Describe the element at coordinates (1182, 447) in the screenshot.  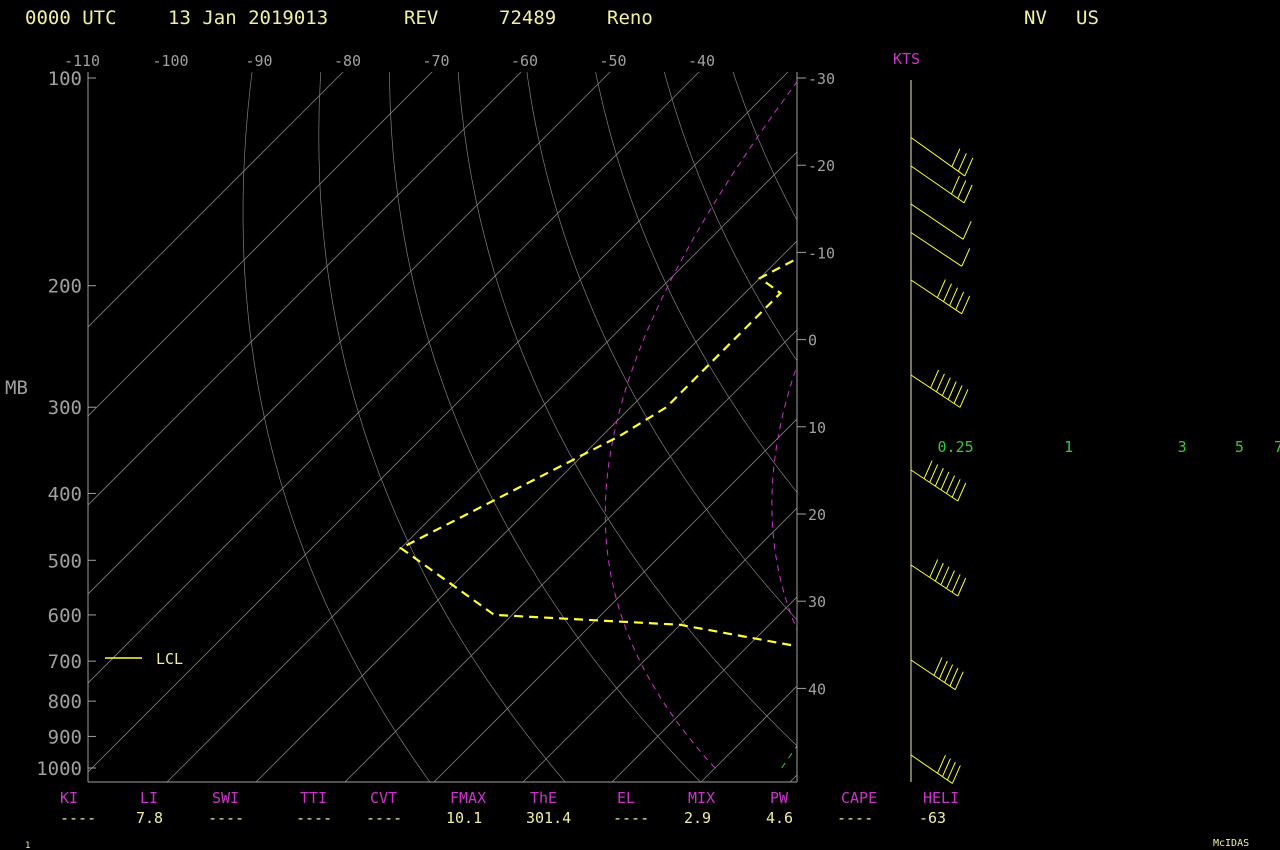
I see `mixing-ratio-label: 3` at that location.